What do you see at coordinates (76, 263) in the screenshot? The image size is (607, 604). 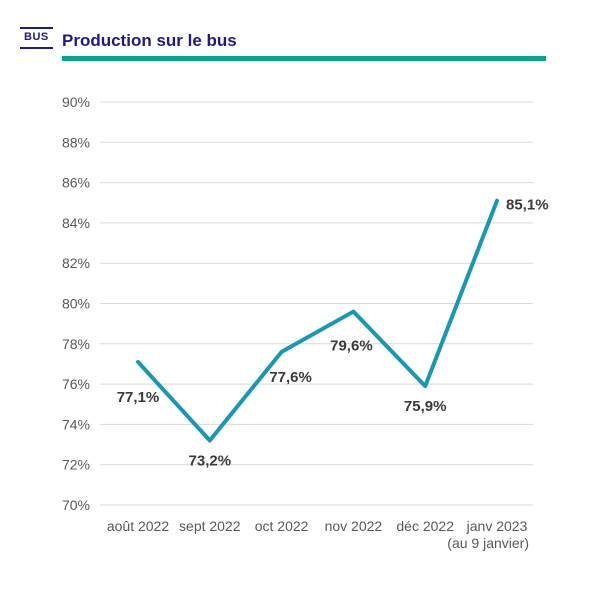 I see `y-tick-label: 82%` at bounding box center [76, 263].